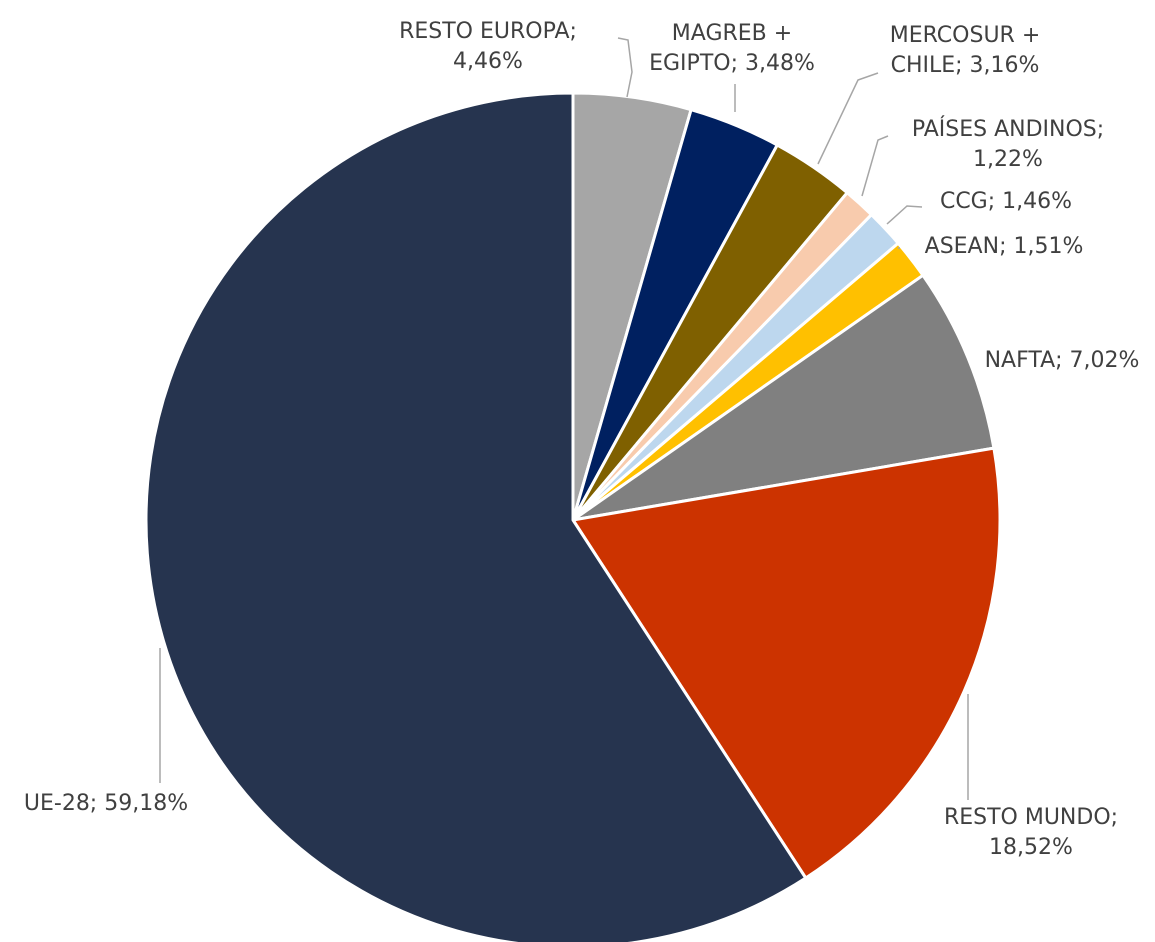  I want to click on data-label-resto-mundo: RESTO MUNDO; 18,52%, so click(1031, 832).